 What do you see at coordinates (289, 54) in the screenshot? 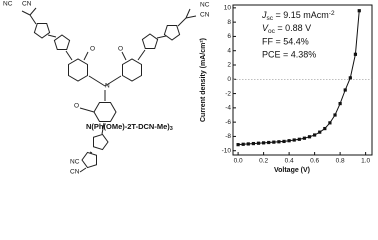
I see `annotation: PCE = 4.38%` at bounding box center [289, 54].